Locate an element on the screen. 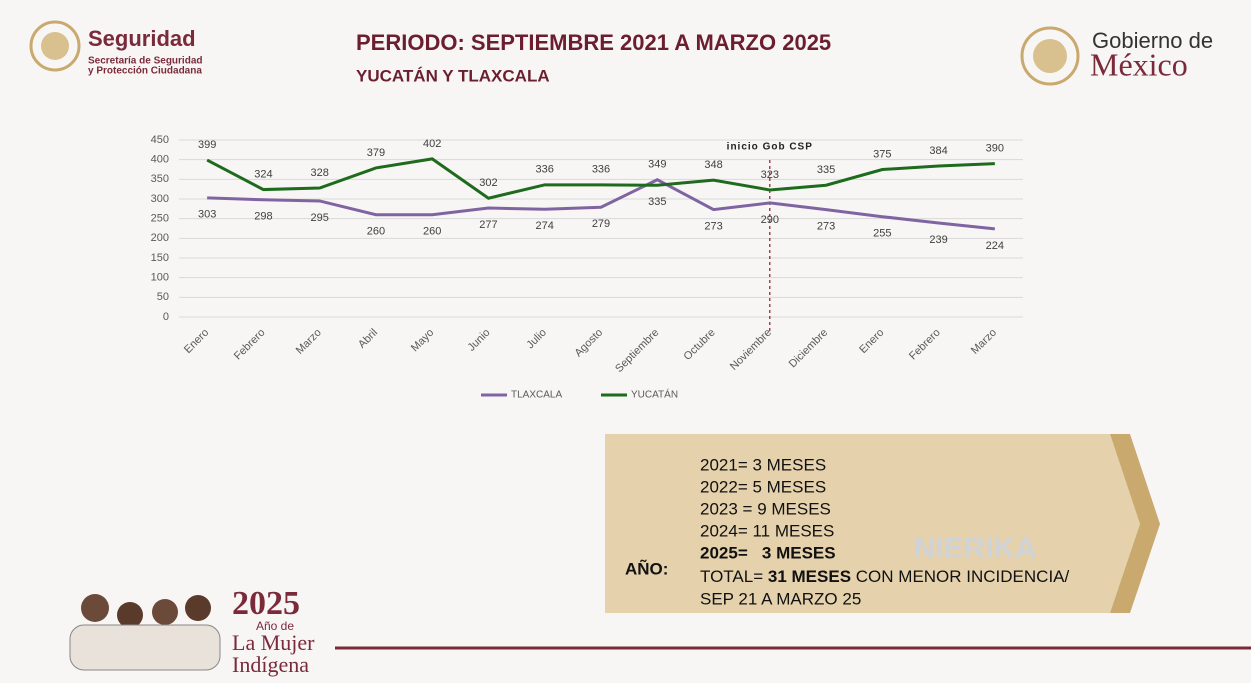 The height and width of the screenshot is (683, 1251). summary-total: TOTAL= 31 MESES CON MENOR INCIDENCIA/ is located at coordinates (885, 576).